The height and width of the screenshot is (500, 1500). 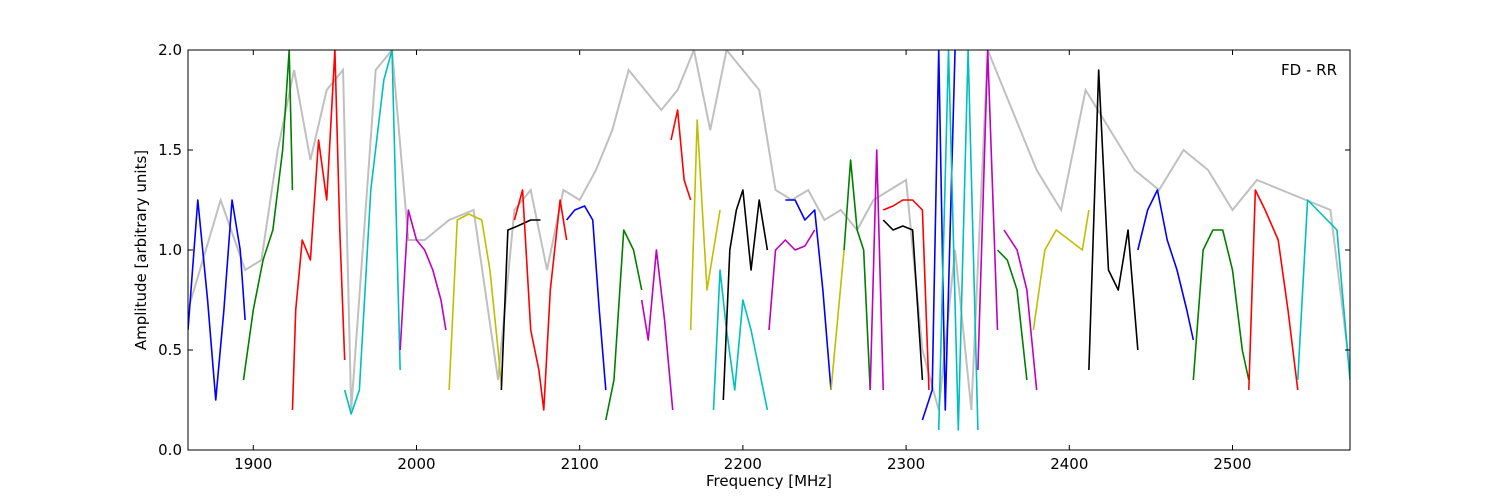 What do you see at coordinates (769, 481) in the screenshot?
I see `x-axis-title: Frequency [MHz]` at bounding box center [769, 481].